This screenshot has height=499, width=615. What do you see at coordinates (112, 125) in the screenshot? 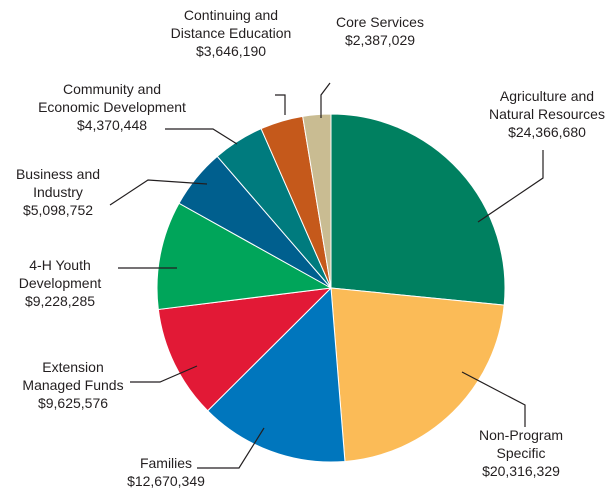
I see `slice-amount: $4,370,448` at bounding box center [112, 125].